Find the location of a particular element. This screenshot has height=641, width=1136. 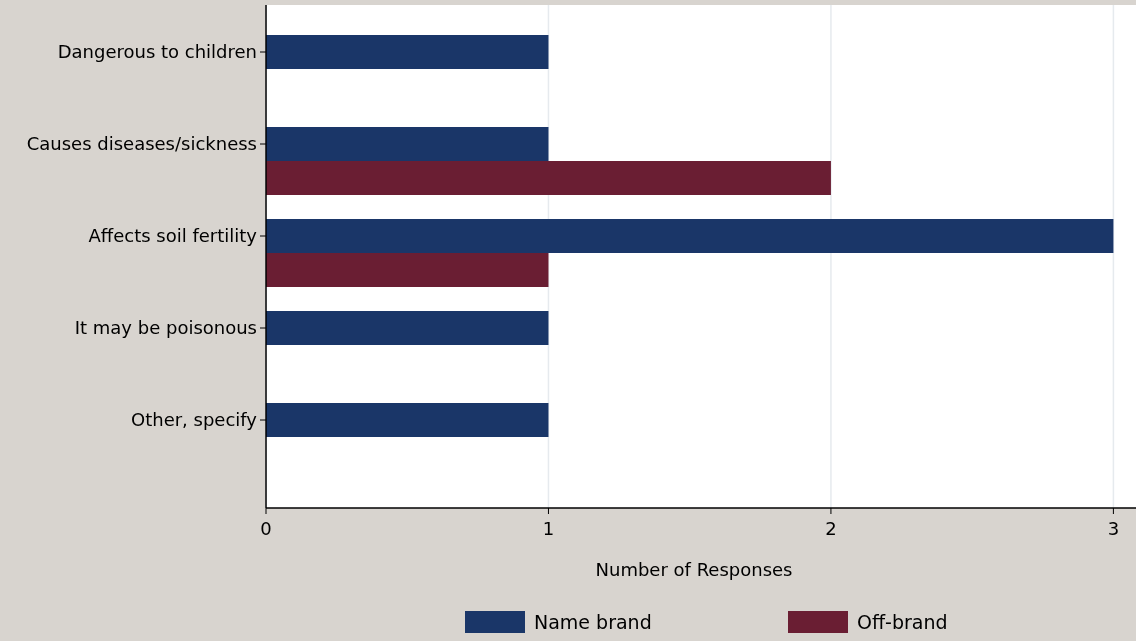

x-axis-title: Number of Responses is located at coordinates (694, 569).